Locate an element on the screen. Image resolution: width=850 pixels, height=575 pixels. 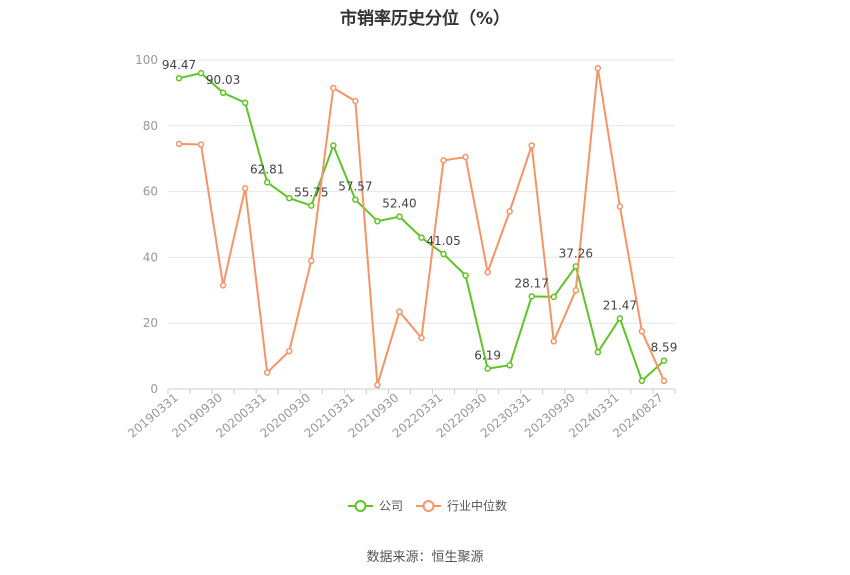
y-tick-label: 80 is located at coordinates (150, 126).